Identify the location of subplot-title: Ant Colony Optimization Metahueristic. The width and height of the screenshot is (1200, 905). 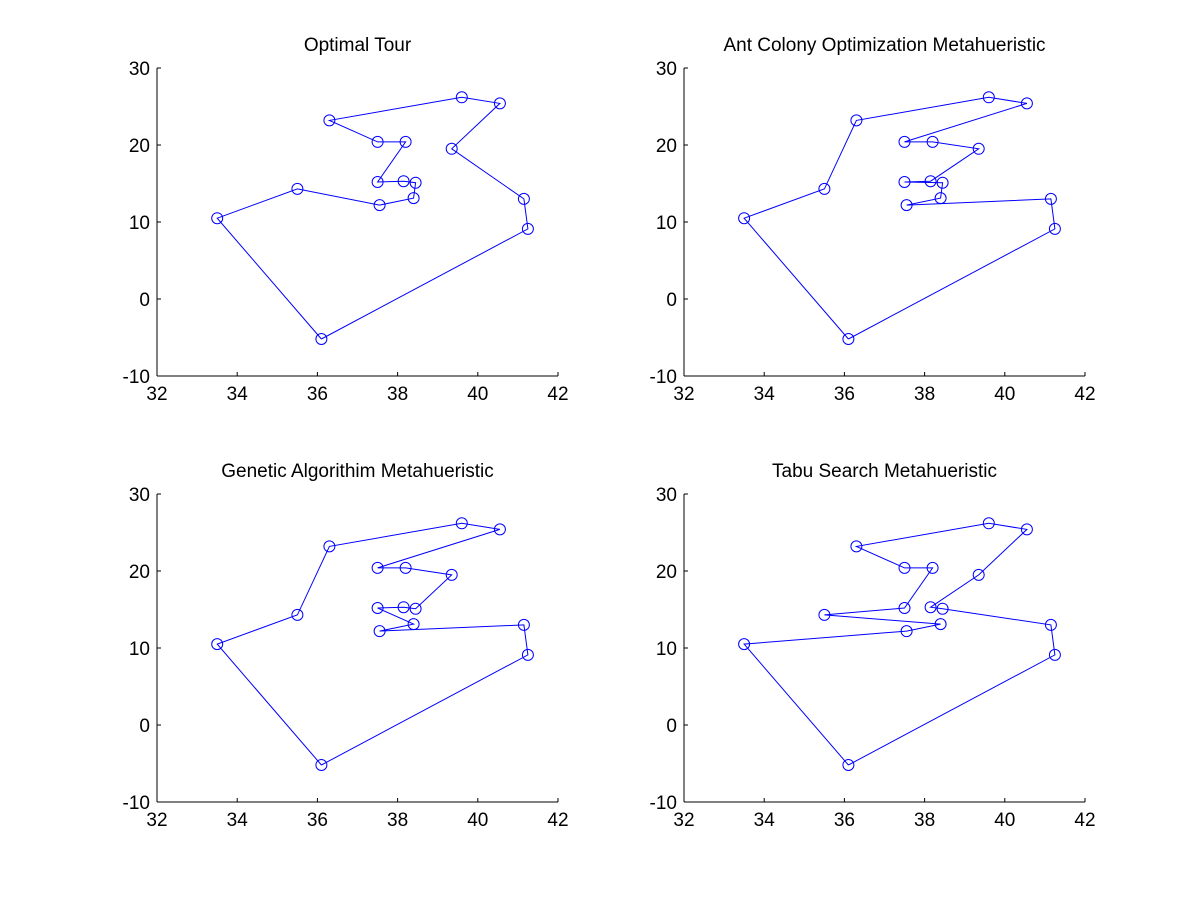
(884, 45).